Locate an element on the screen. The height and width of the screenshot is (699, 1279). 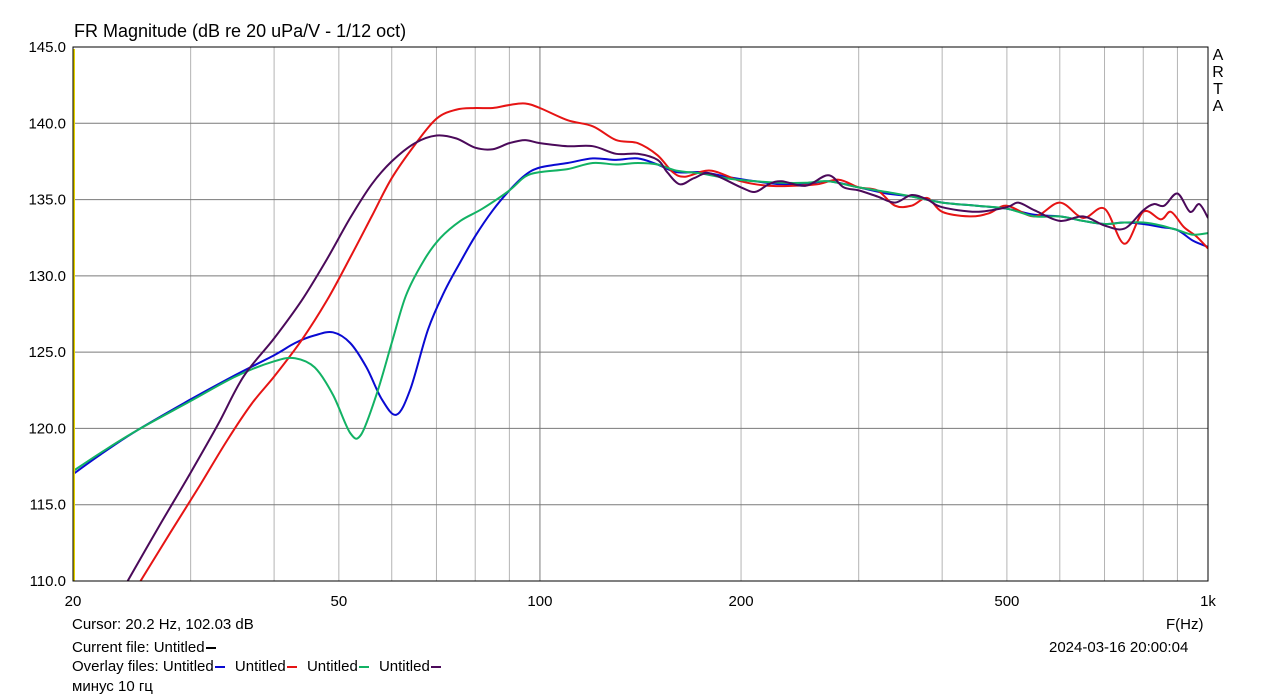
y-tick-label: 120.0 is located at coordinates (47, 428).